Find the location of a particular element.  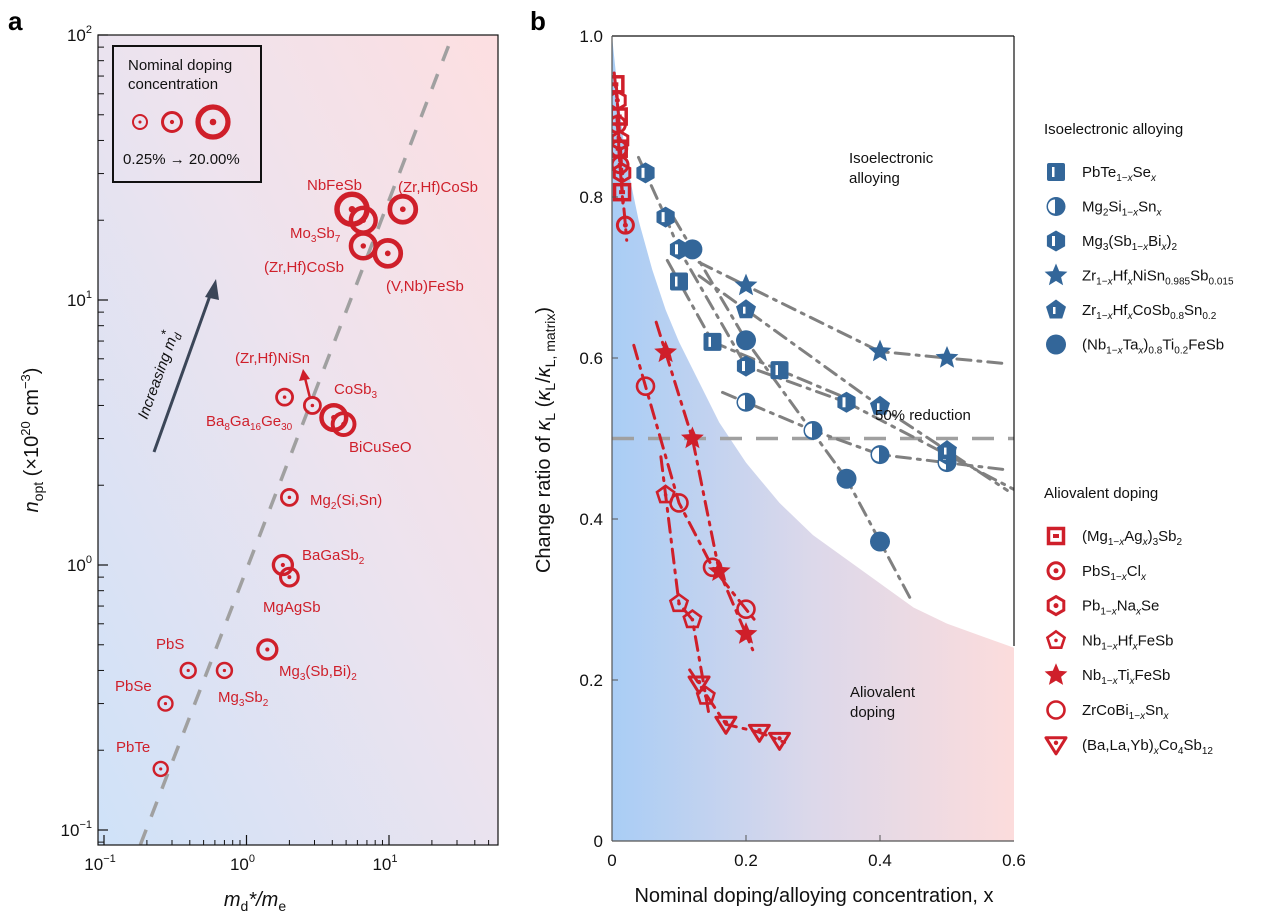

marker-star-dot is located at coordinates (746, 633).